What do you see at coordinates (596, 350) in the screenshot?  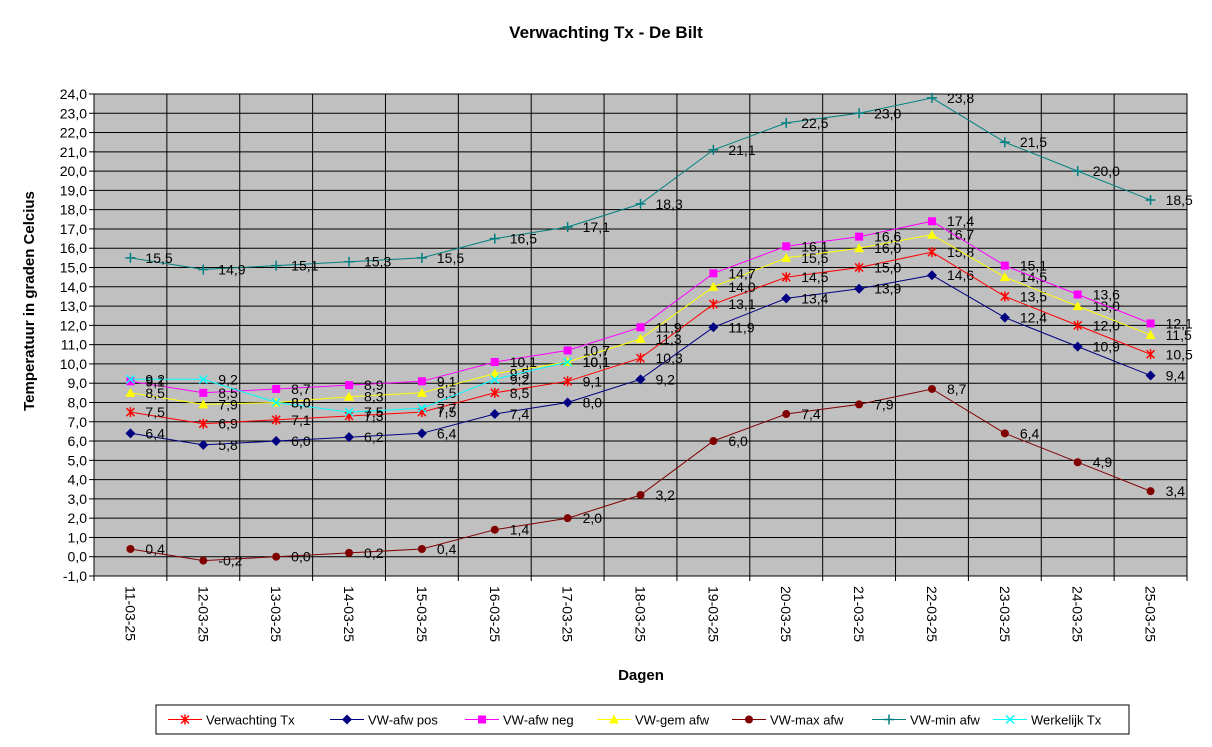 I see `data-label: 10,7` at bounding box center [596, 350].